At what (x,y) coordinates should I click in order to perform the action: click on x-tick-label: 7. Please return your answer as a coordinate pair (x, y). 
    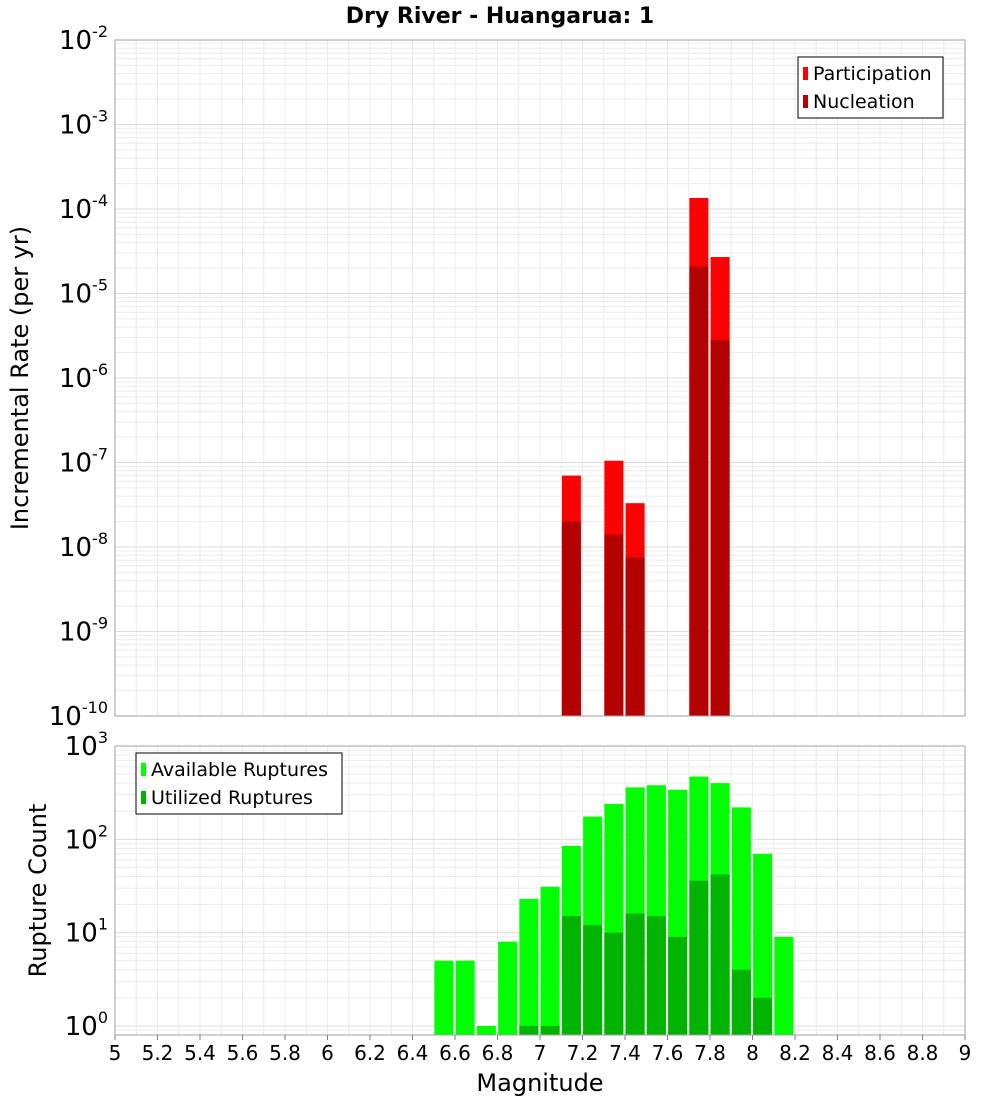
    Looking at the image, I should click on (540, 1053).